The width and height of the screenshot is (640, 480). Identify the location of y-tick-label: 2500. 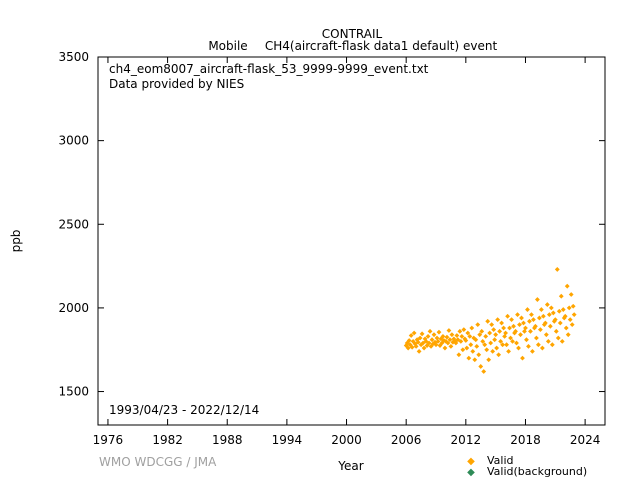
(73, 224).